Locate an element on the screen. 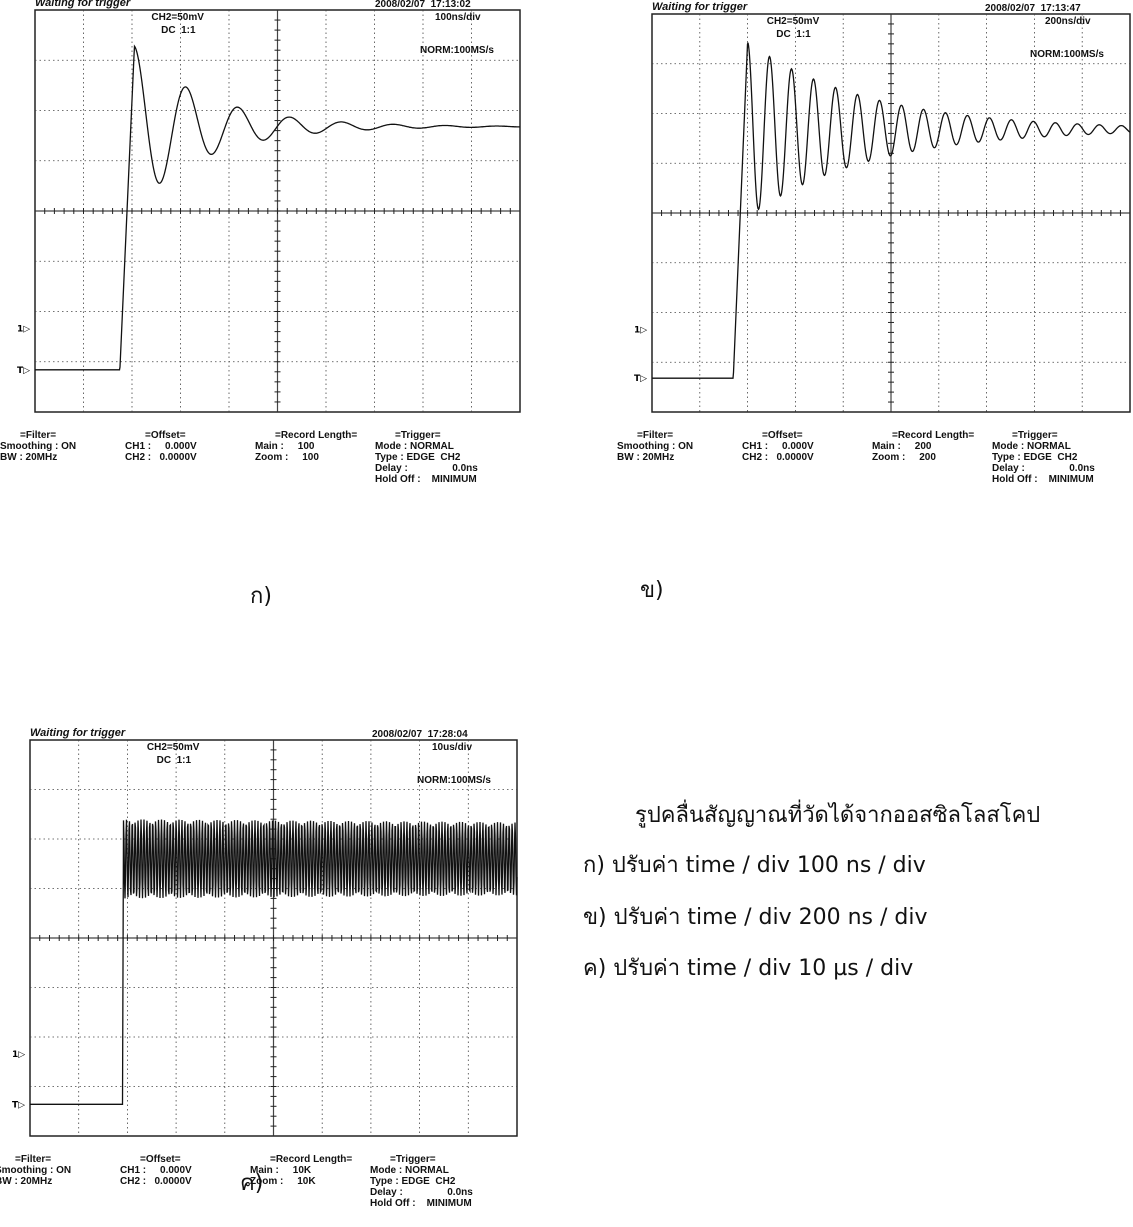 The width and height of the screenshot is (1133, 1227). figure-label: ข) is located at coordinates (652, 590).